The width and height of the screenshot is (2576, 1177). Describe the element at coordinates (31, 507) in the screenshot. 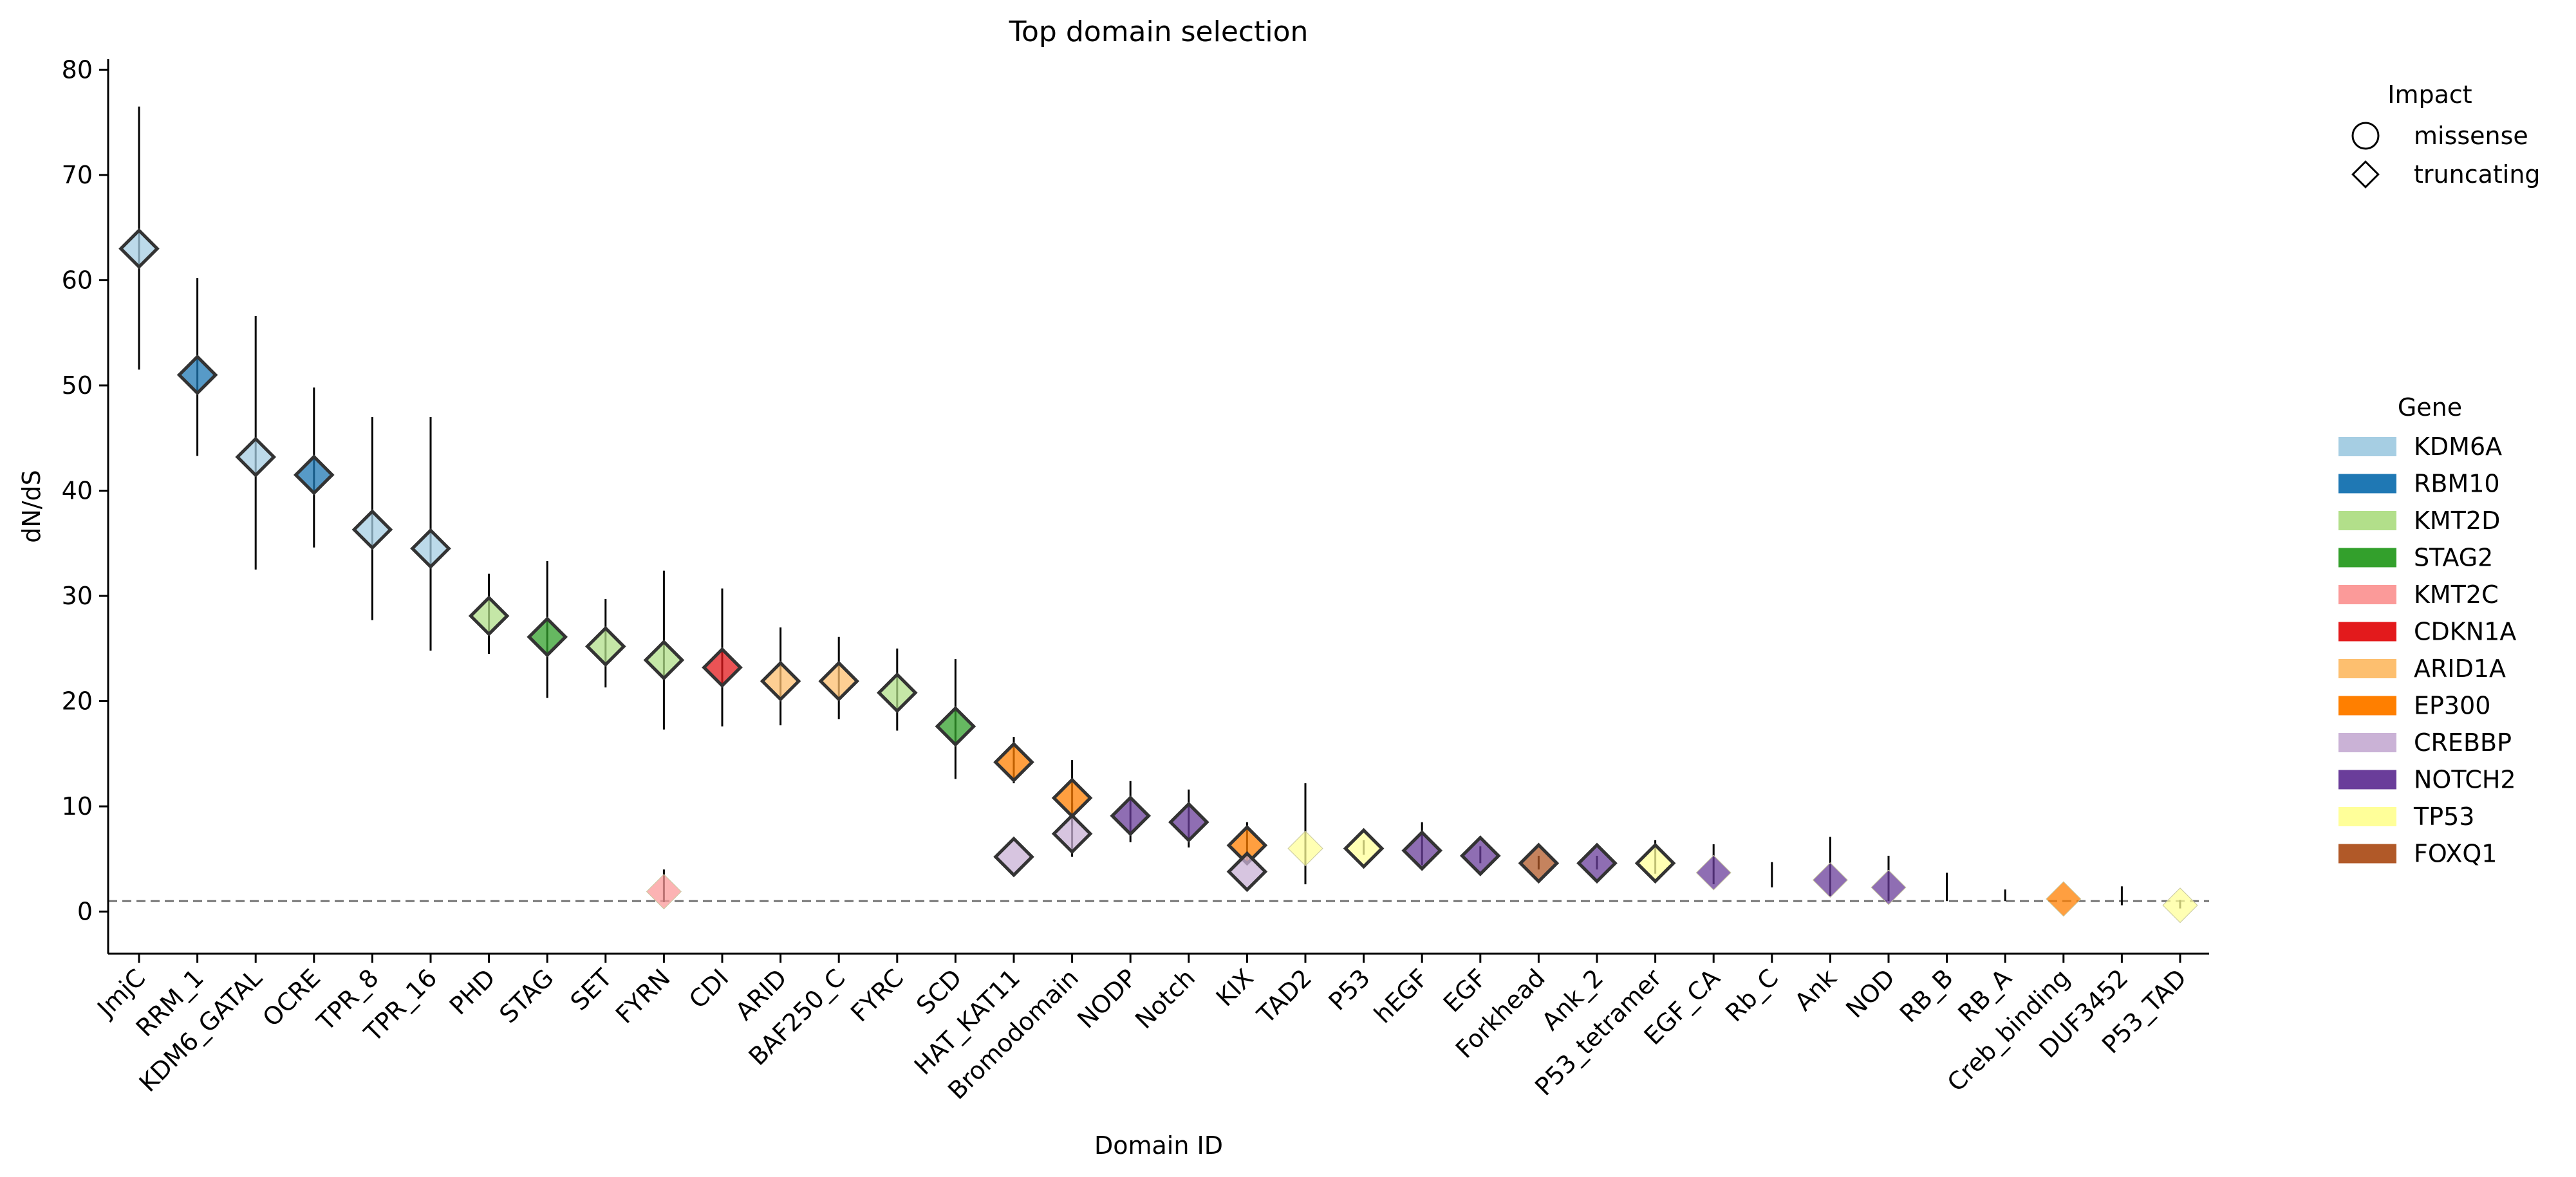

I see `y-axis-label: dN/dS` at that location.